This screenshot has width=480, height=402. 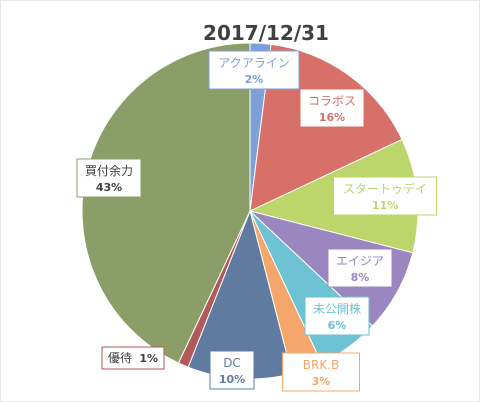 I want to click on data-label-value: 16%, so click(x=332, y=117).